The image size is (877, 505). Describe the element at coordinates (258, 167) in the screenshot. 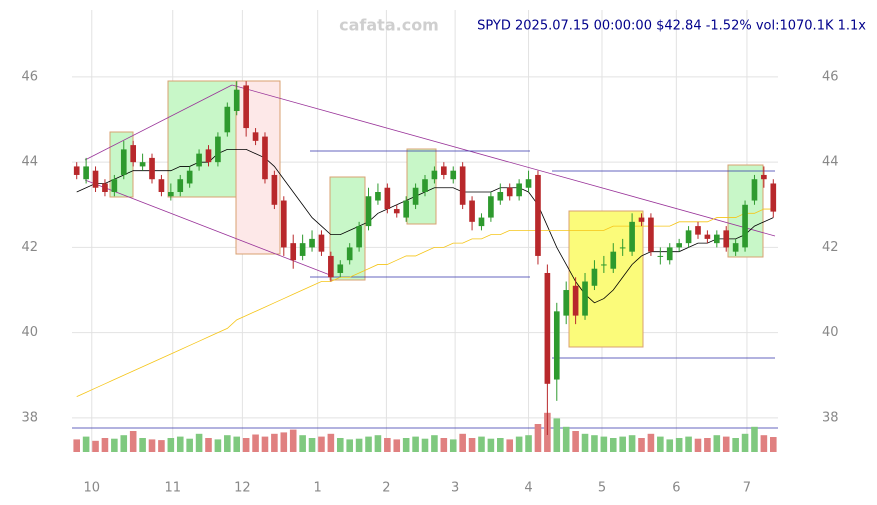

I see `zone` at that location.